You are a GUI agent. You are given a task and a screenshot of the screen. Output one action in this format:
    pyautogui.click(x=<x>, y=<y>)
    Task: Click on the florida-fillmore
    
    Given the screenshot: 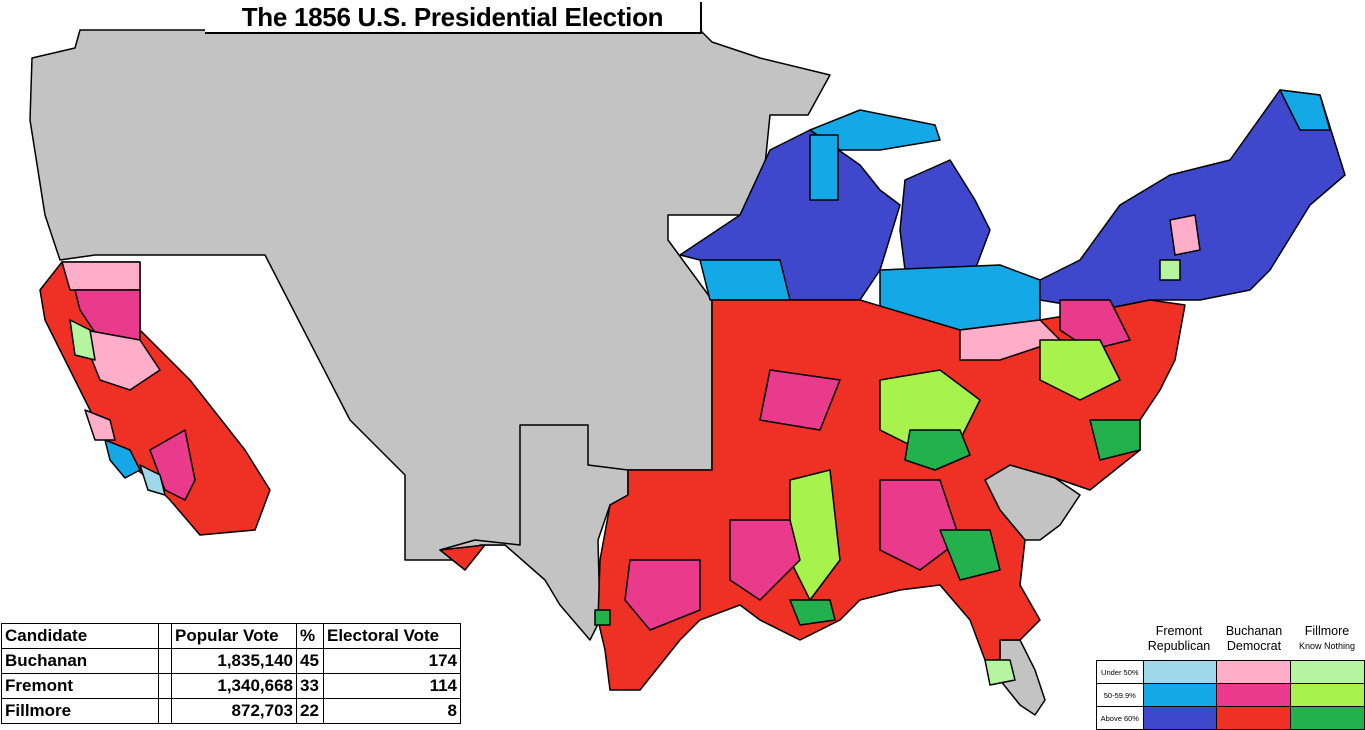 What is the action you would take?
    pyautogui.click(x=1000, y=672)
    